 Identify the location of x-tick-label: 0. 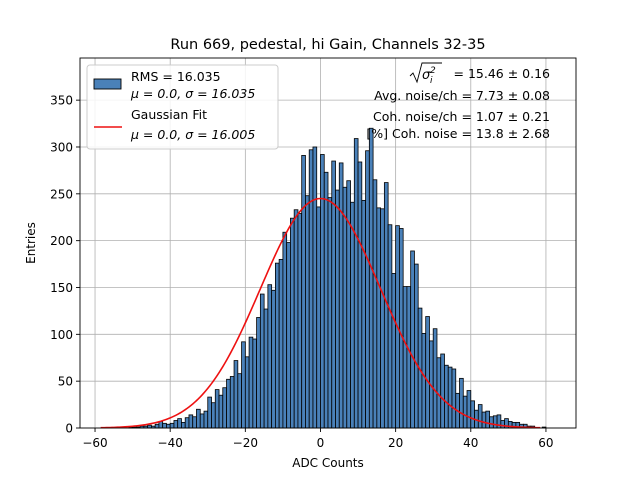
(321, 443).